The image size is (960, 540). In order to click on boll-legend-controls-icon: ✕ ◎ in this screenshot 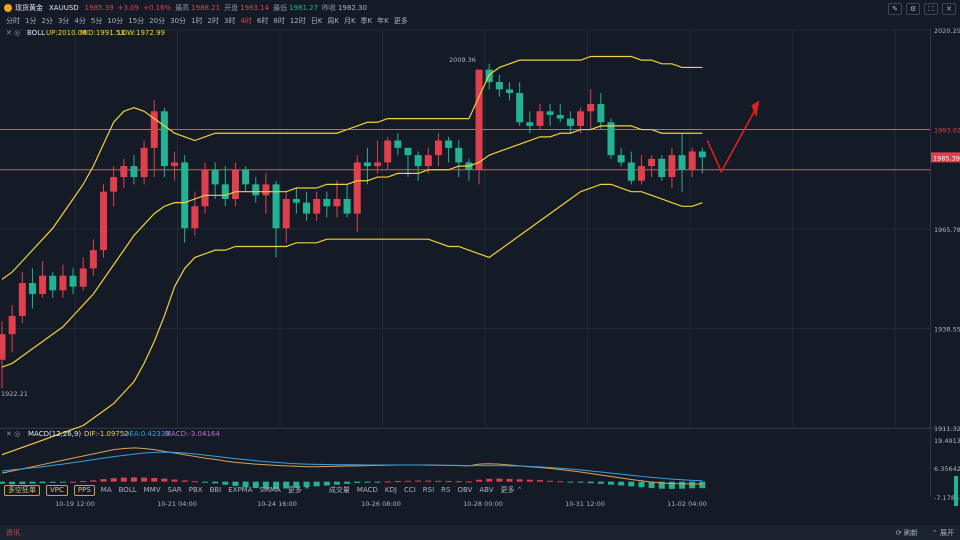, I will do `click(13, 33)`.